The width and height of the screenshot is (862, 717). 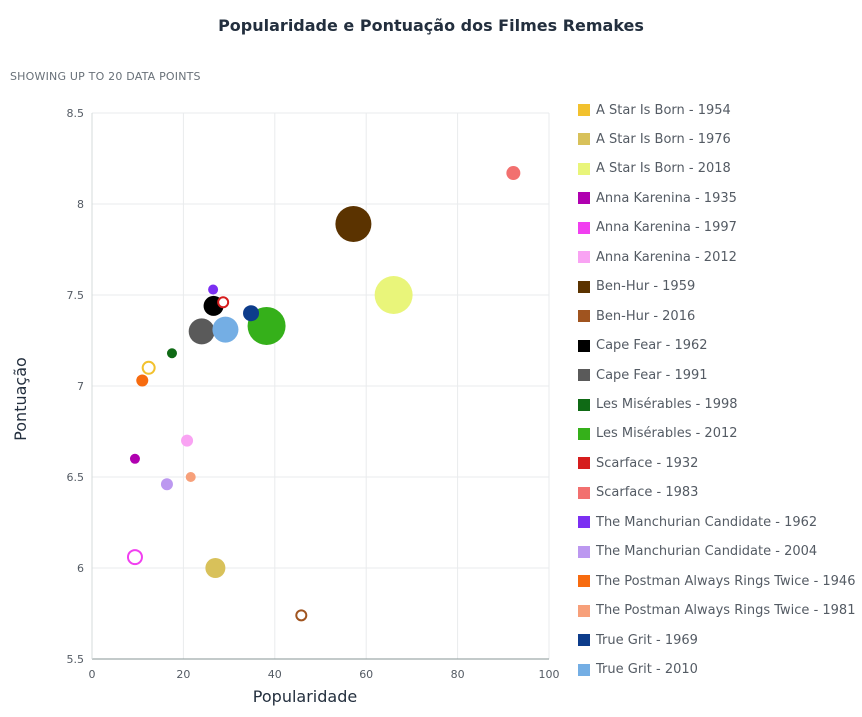 I want to click on legend-label: A Star Is Born - 2018, so click(x=663, y=169).